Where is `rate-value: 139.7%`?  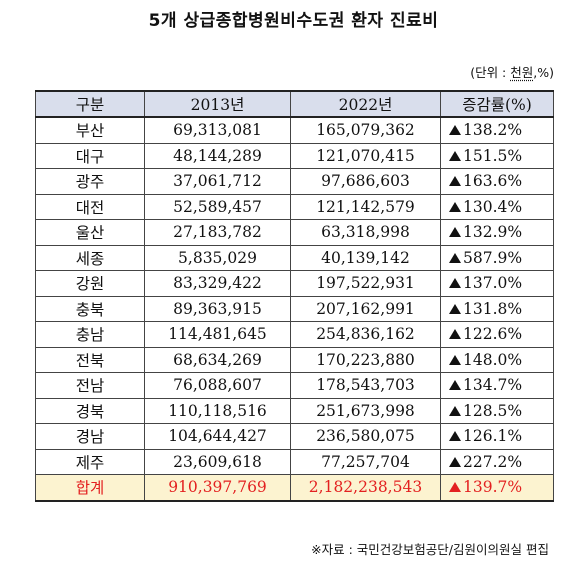
rate-value: 139.7% is located at coordinates (493, 487).